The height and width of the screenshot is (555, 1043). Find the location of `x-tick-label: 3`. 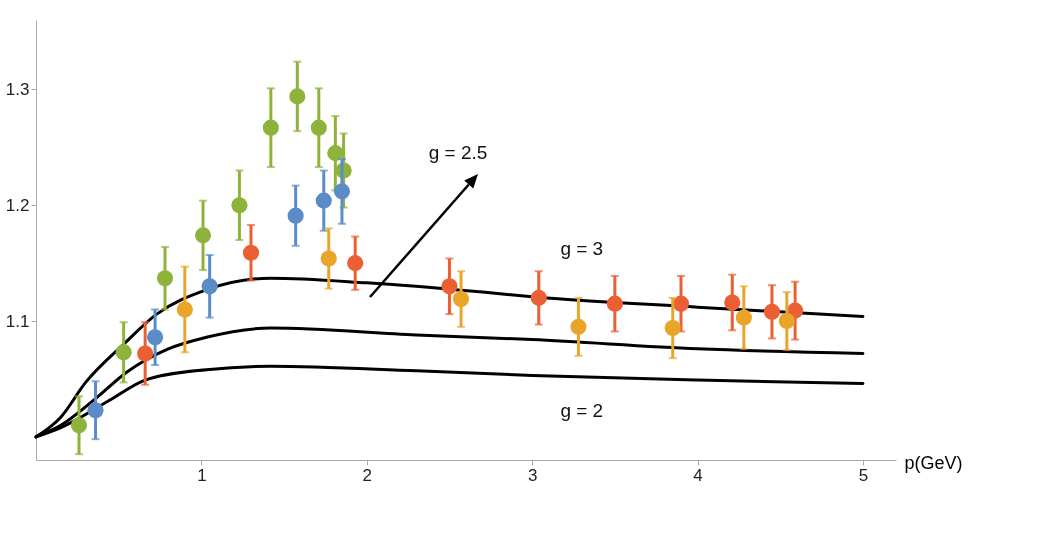

x-tick-label: 3 is located at coordinates (532, 475).